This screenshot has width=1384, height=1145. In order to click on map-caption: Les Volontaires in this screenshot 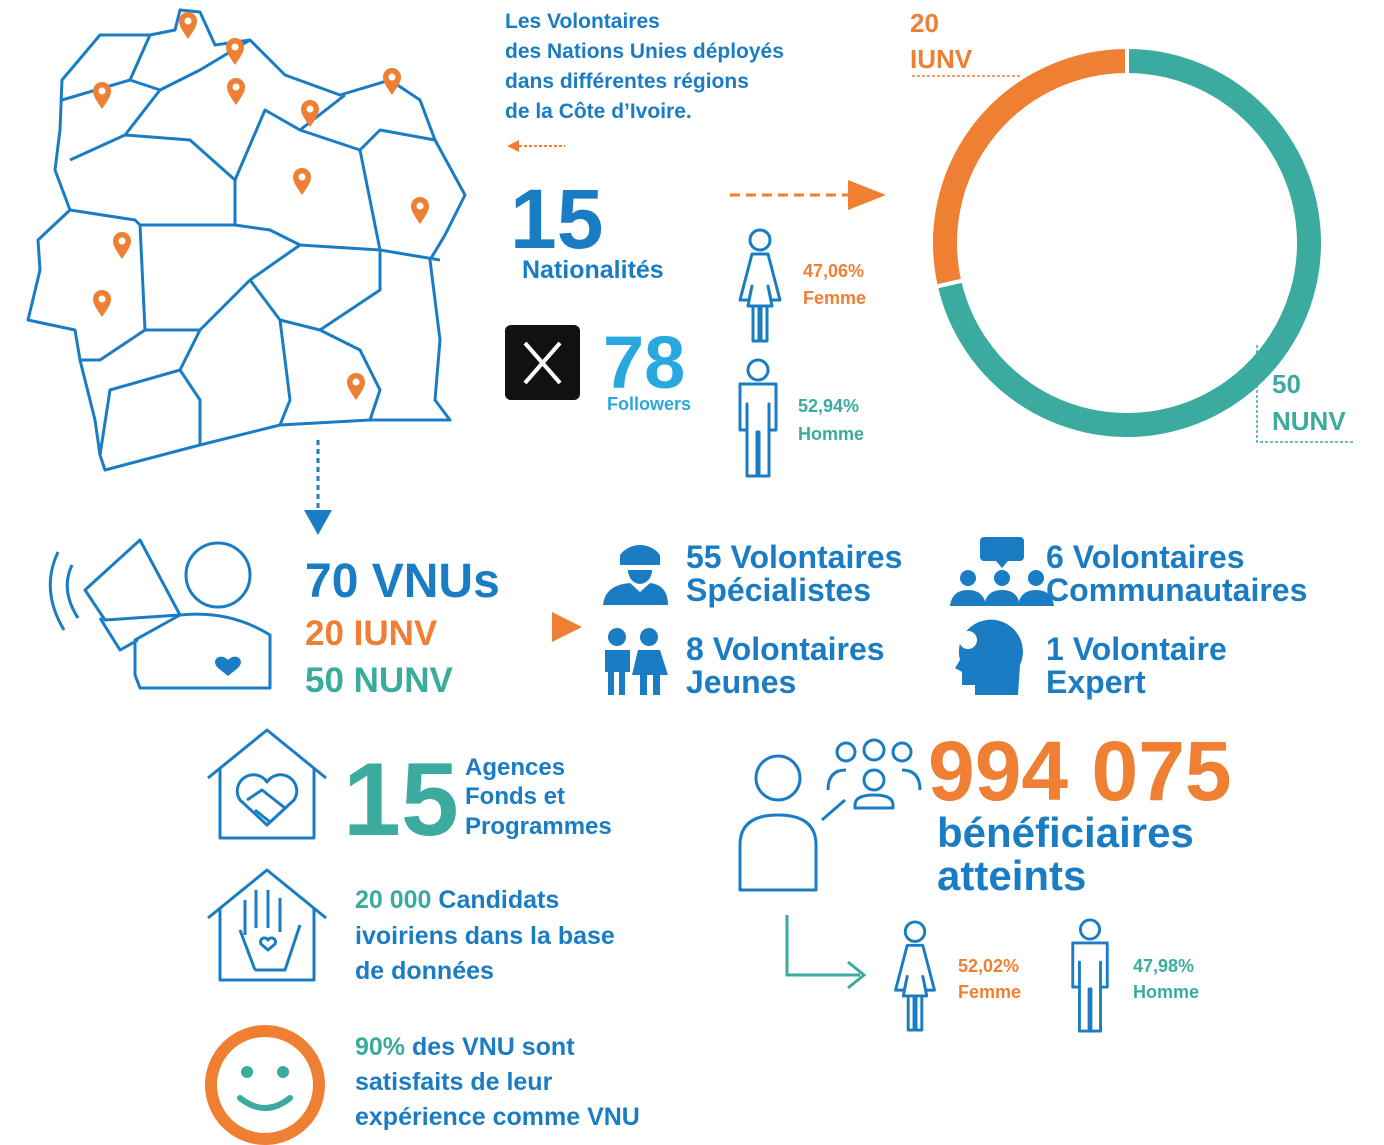, I will do `click(582, 21)`.